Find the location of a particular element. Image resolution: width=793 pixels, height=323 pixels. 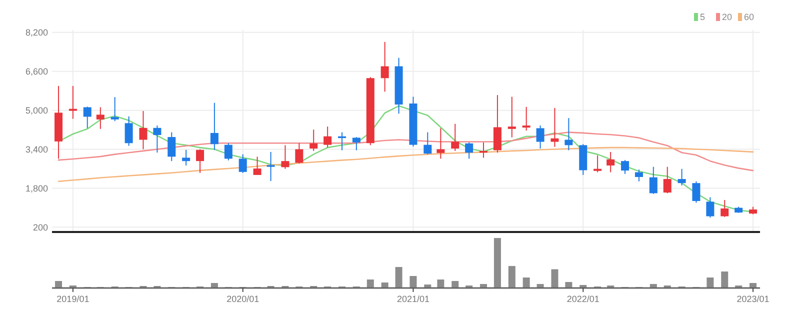

y-tick-label: 5,000 is located at coordinates (36, 110).